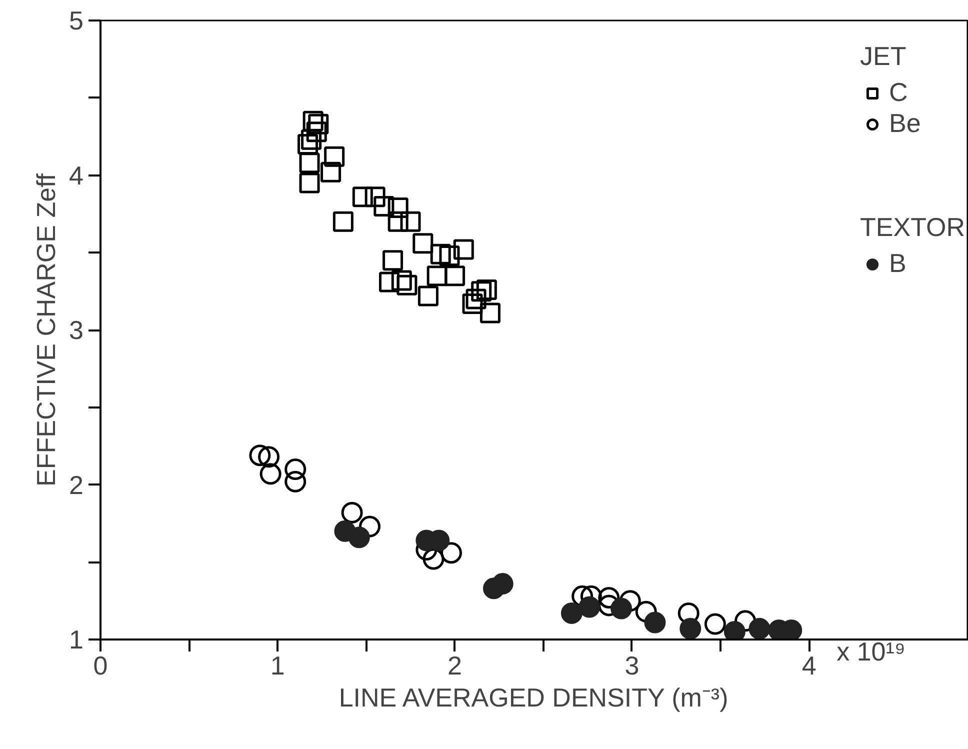 This screenshot has width=968, height=749. Describe the element at coordinates (871, 651) in the screenshot. I see `annotation: x 10¹⁹` at that location.